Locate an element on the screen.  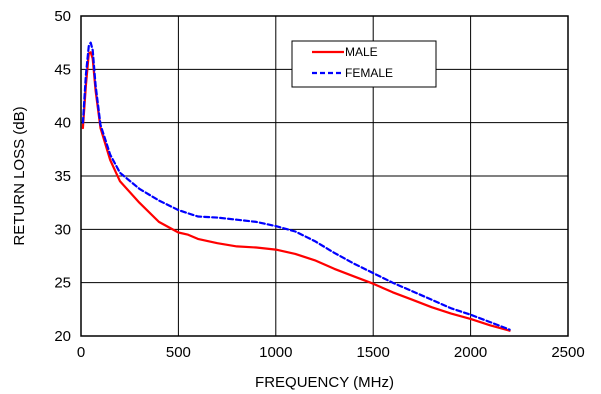
y-tick-label: 20 is located at coordinates (62, 336).